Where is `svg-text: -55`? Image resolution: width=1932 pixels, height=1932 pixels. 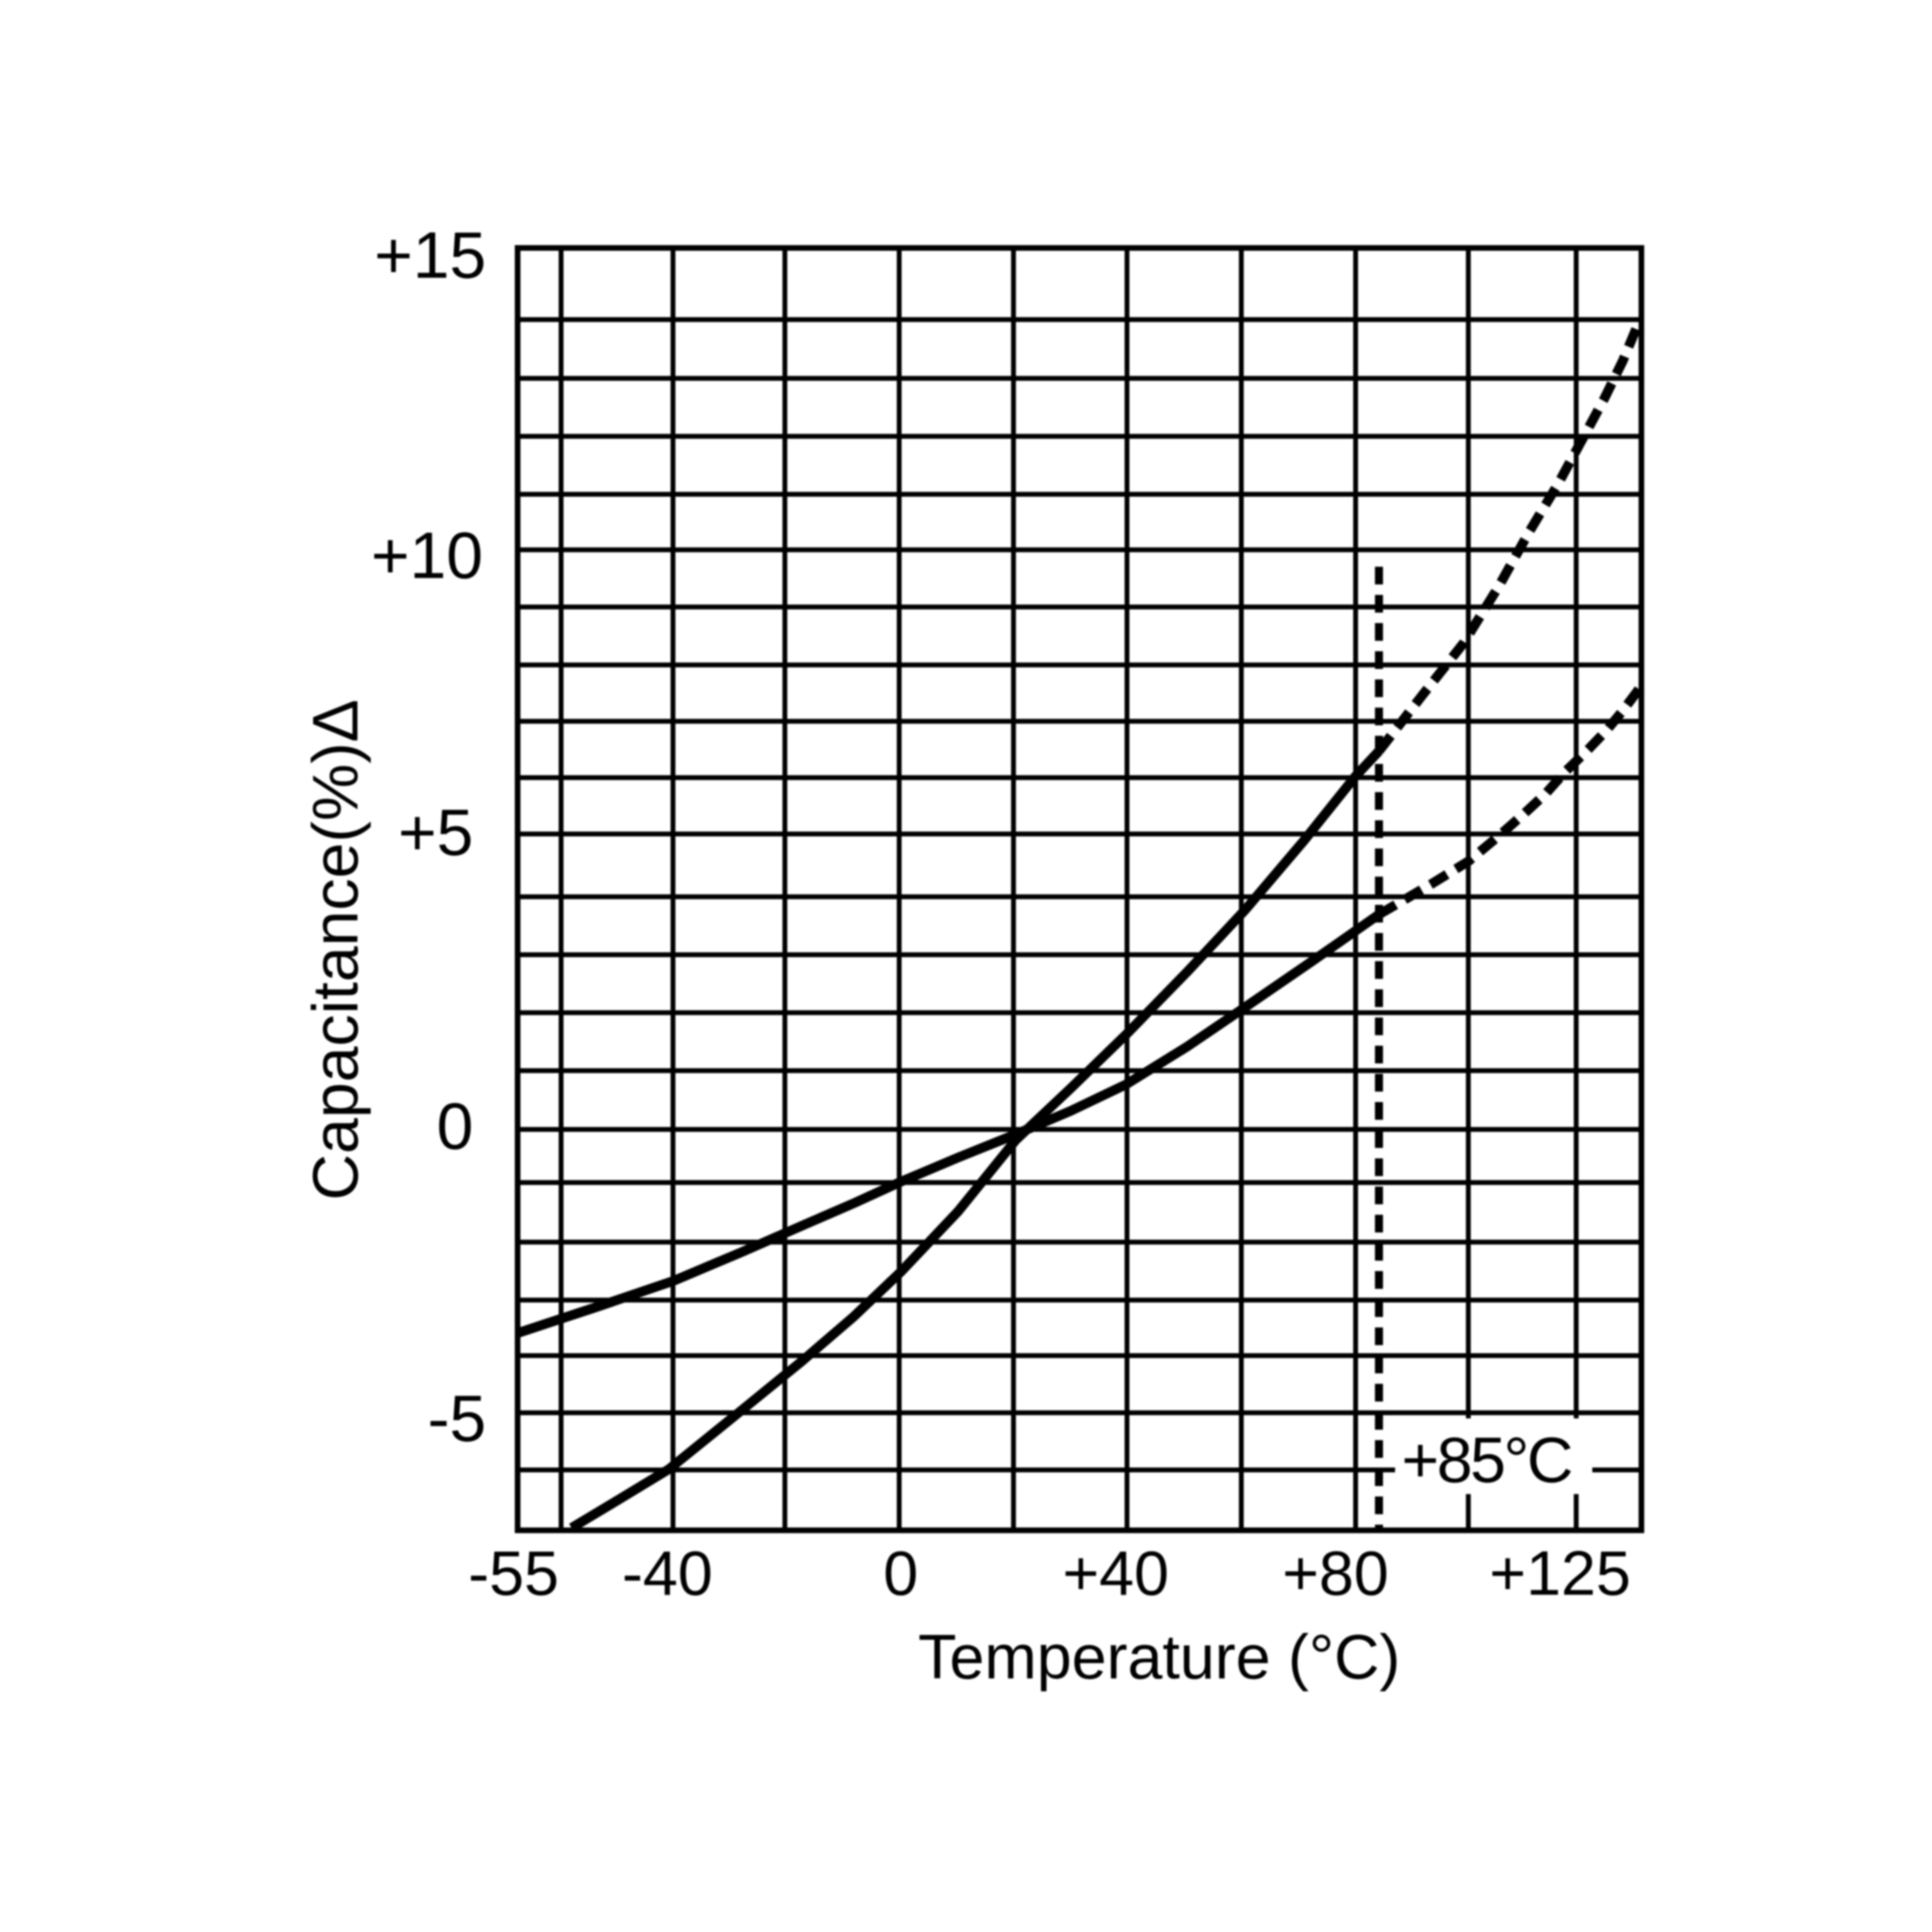
svg-text: -55 is located at coordinates (514, 1573).